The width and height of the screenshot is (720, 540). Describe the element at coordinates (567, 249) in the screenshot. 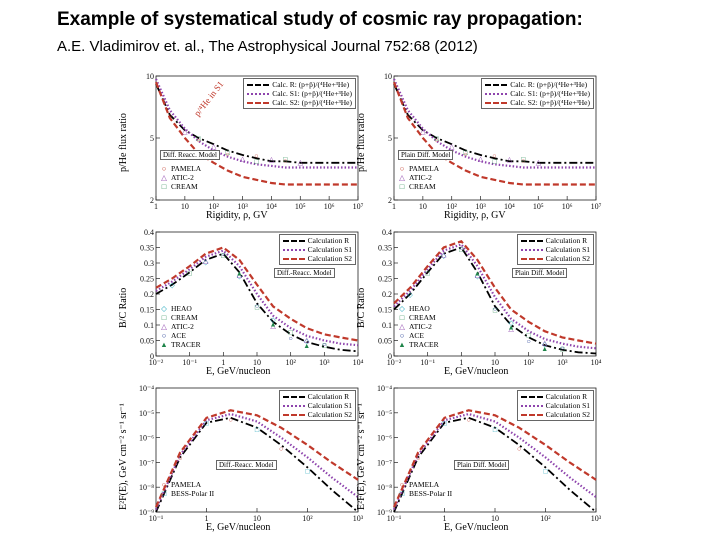

I see `legend-label: Calculation S1` at that location.